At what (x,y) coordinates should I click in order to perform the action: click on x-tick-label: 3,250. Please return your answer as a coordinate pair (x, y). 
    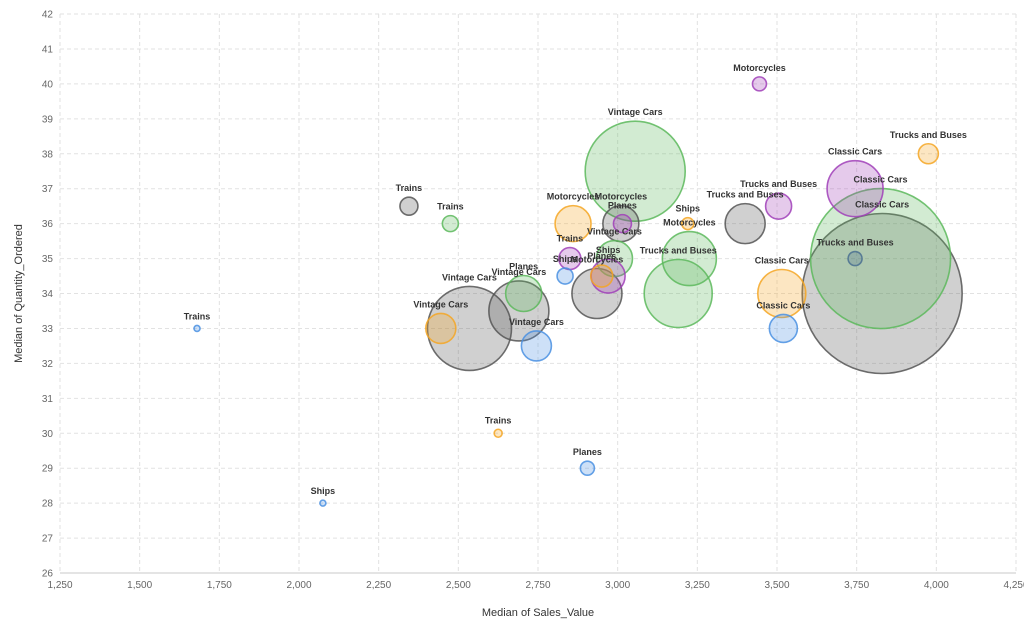
    Looking at the image, I should click on (697, 585).